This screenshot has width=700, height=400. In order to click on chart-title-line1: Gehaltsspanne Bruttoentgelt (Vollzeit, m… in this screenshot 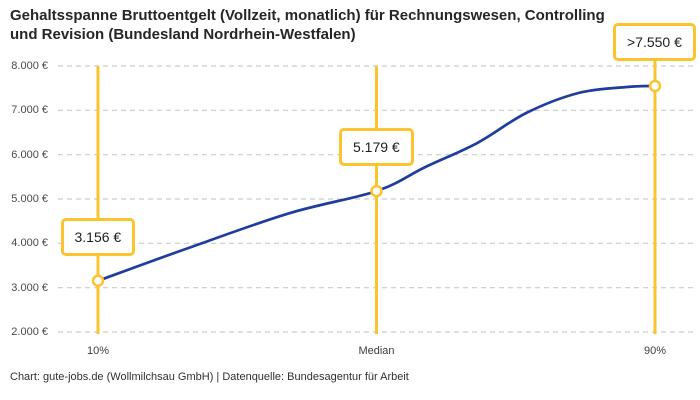, I will do `click(307, 15)`.